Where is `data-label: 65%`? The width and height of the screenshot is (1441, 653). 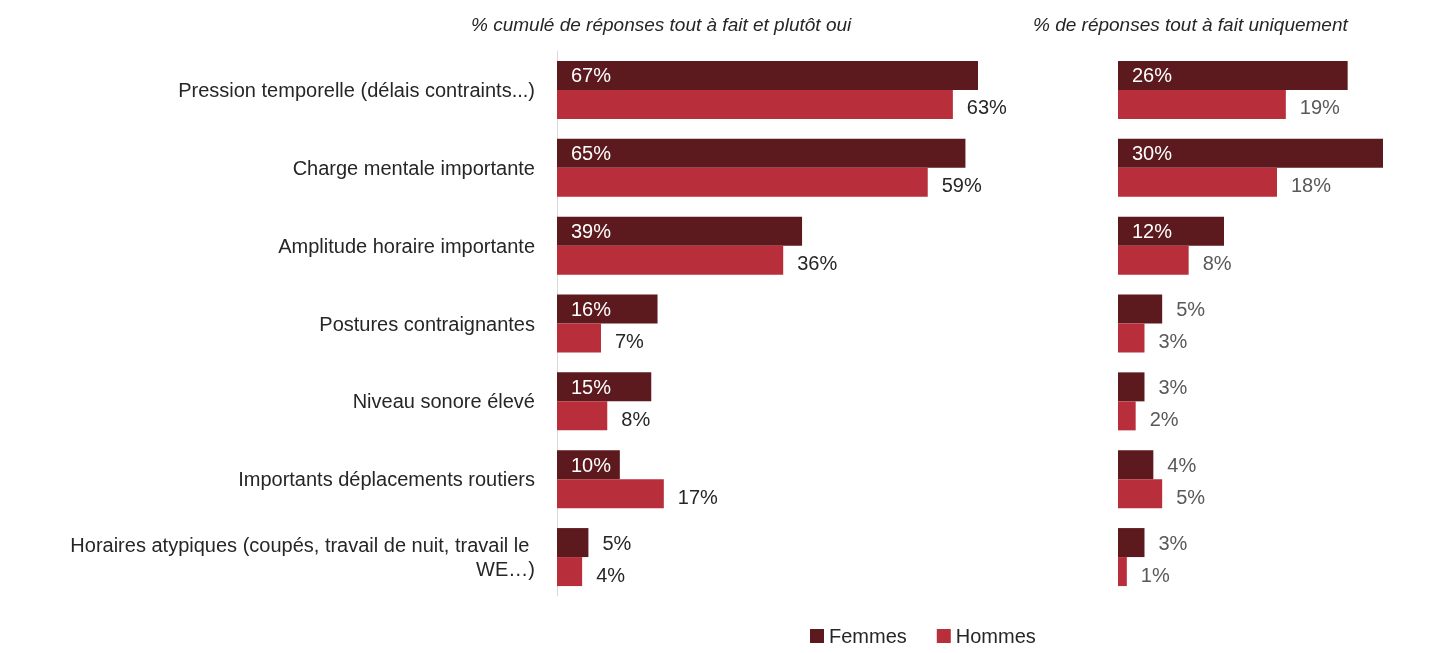 data-label: 65% is located at coordinates (591, 153).